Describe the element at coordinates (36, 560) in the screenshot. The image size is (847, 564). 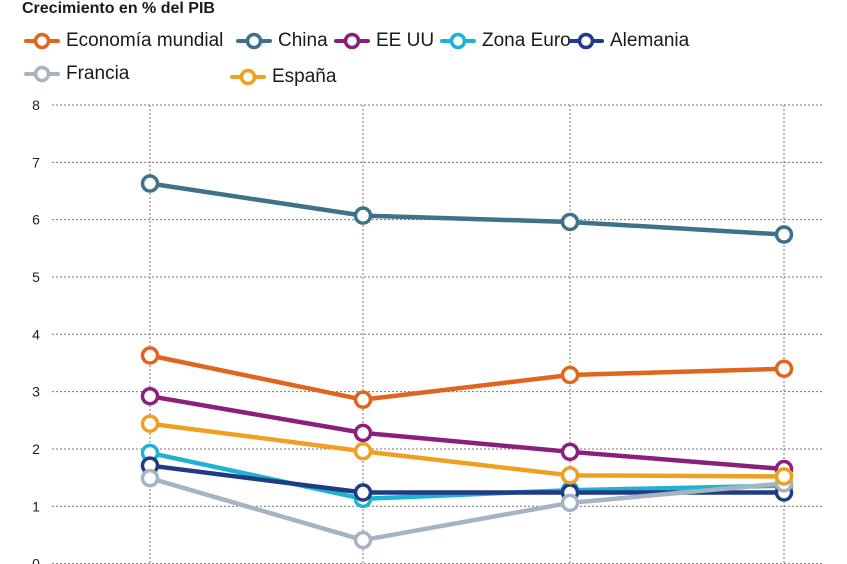
I see `y-tick-label: 0` at that location.